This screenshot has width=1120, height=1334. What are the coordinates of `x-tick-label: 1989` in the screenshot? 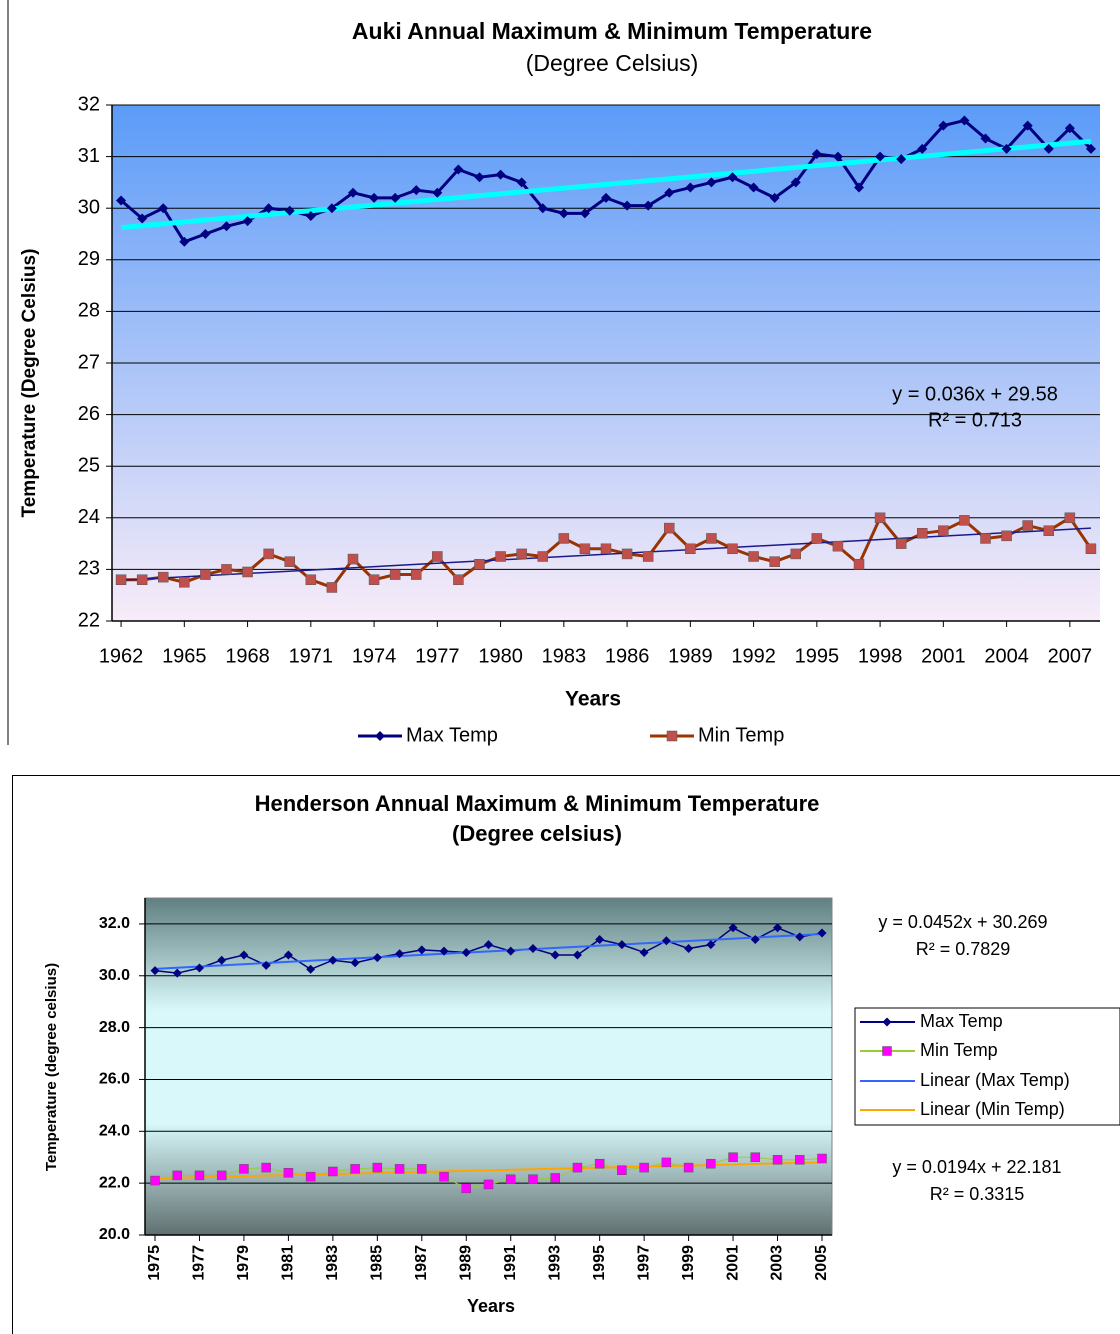 It's located at (465, 1263).